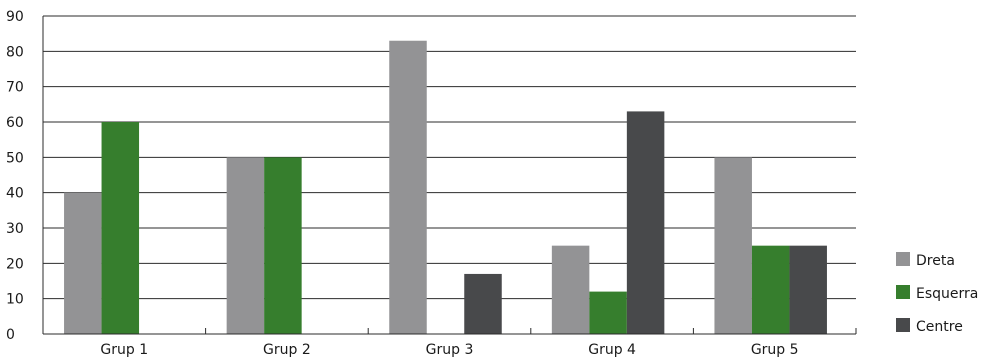 The image size is (996, 359). Describe the element at coordinates (612, 350) in the screenshot. I see `x-tick-label-grup-4: Grup 4` at that location.